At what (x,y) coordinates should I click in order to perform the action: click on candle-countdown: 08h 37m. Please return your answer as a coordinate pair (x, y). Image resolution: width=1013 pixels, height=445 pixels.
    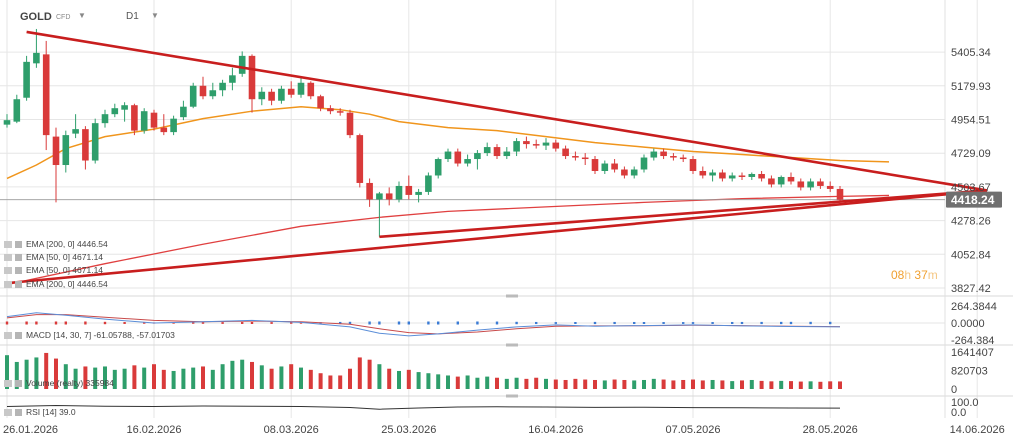
    Looking at the image, I should click on (914, 275).